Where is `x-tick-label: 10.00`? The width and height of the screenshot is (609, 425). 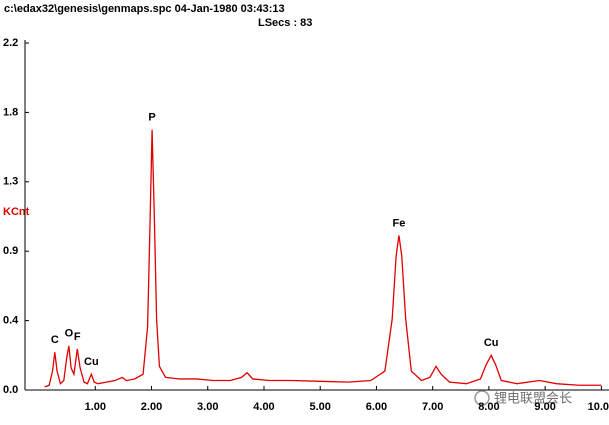
x-tick-label: 10.00 is located at coordinates (598, 407).